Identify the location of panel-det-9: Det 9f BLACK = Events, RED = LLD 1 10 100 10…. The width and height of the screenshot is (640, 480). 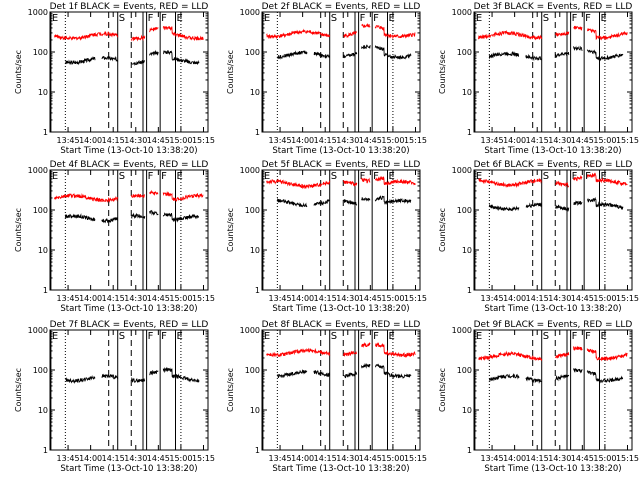
(538, 397).